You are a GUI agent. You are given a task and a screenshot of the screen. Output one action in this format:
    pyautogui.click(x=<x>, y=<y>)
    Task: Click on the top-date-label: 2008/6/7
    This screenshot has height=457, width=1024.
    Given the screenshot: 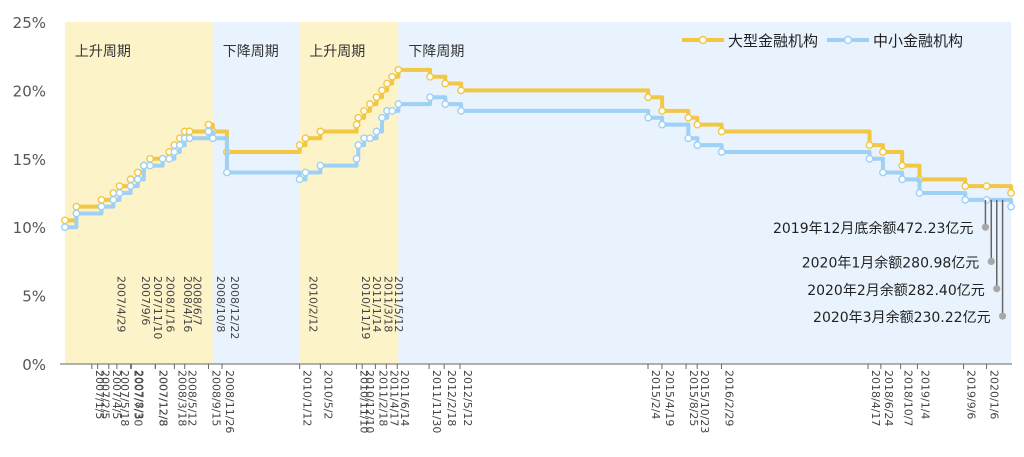 What is the action you would take?
    pyautogui.click(x=197, y=300)
    